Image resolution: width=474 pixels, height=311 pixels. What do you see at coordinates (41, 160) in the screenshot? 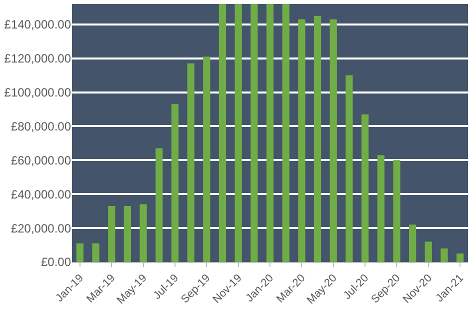
I see `y-tick-label: £60,000.00` at bounding box center [41, 160].